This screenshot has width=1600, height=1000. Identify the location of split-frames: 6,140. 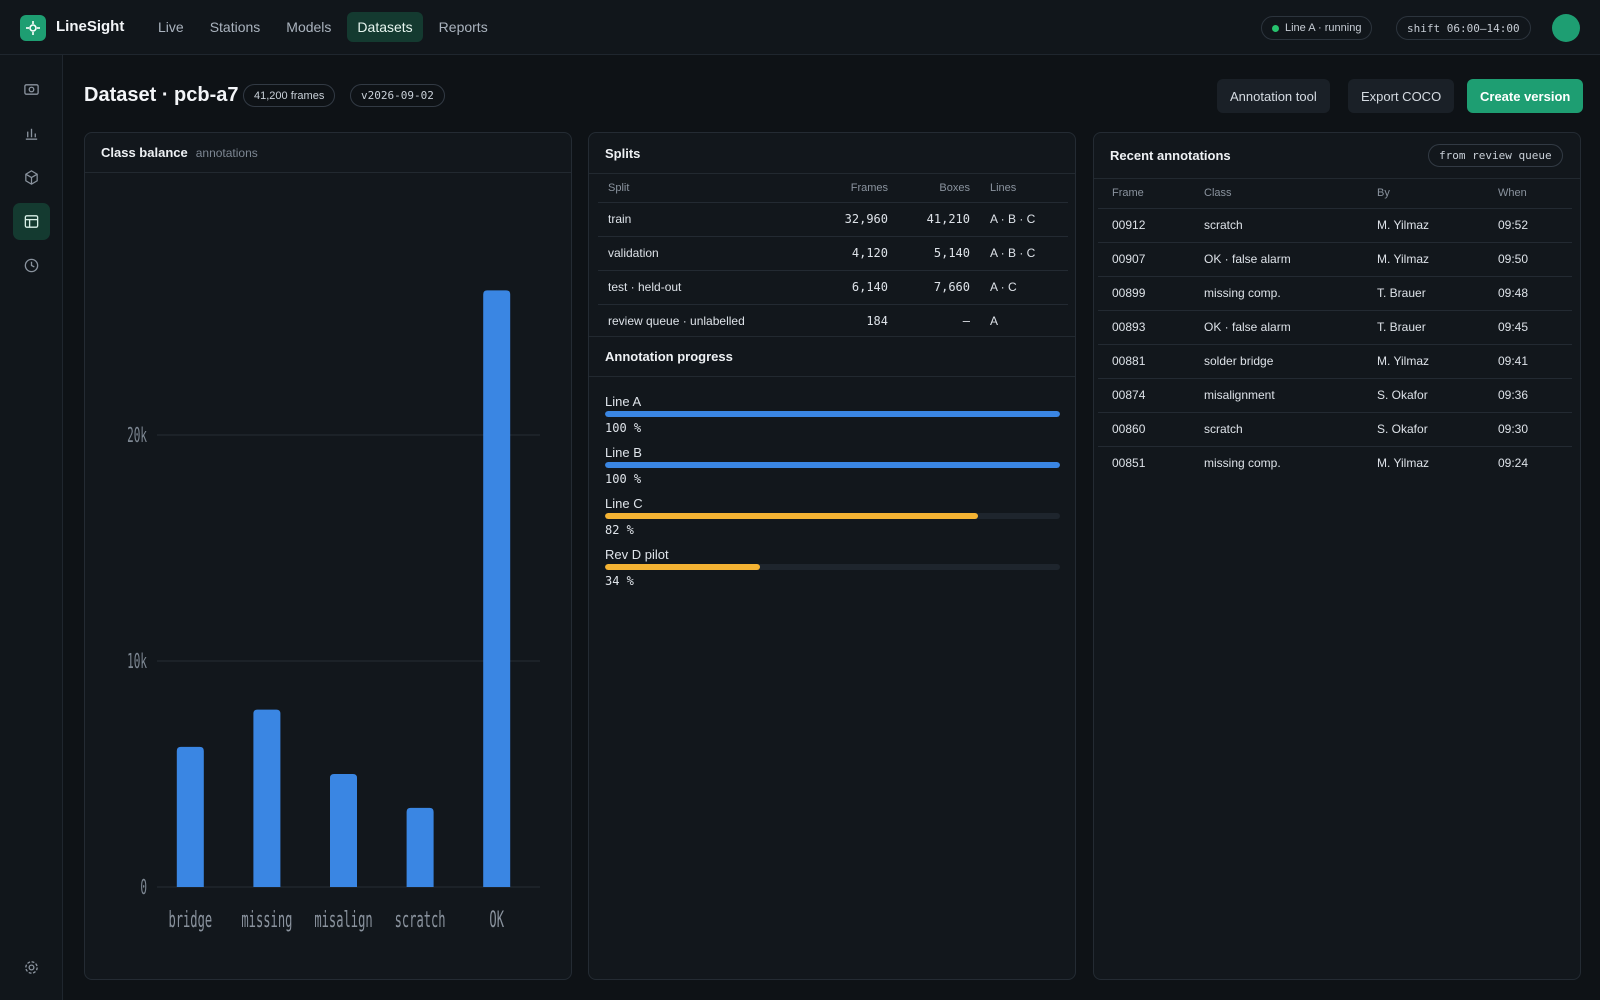
(848, 287).